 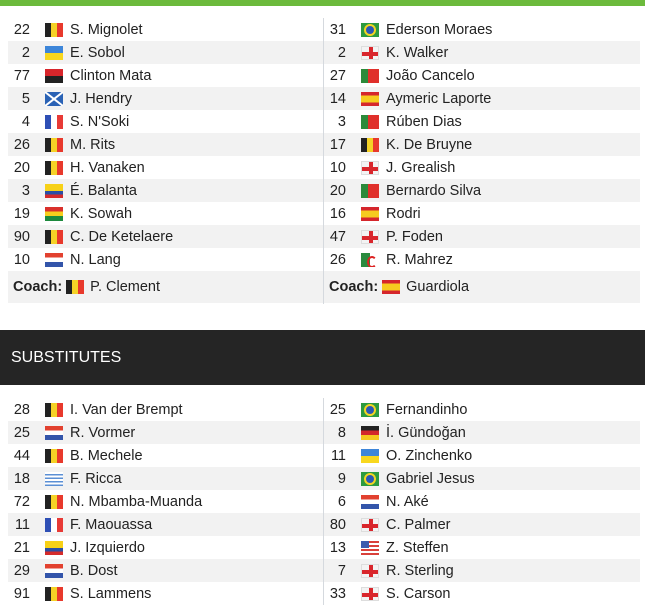 What do you see at coordinates (341, 478) in the screenshot?
I see `shirt-number: 9` at bounding box center [341, 478].